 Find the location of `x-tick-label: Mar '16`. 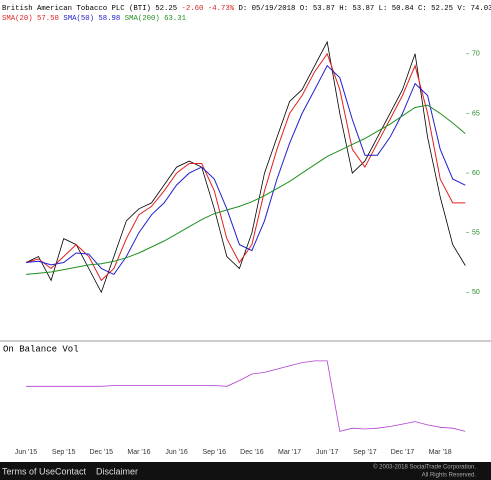

x-tick-label: Mar '16 is located at coordinates (138, 452).